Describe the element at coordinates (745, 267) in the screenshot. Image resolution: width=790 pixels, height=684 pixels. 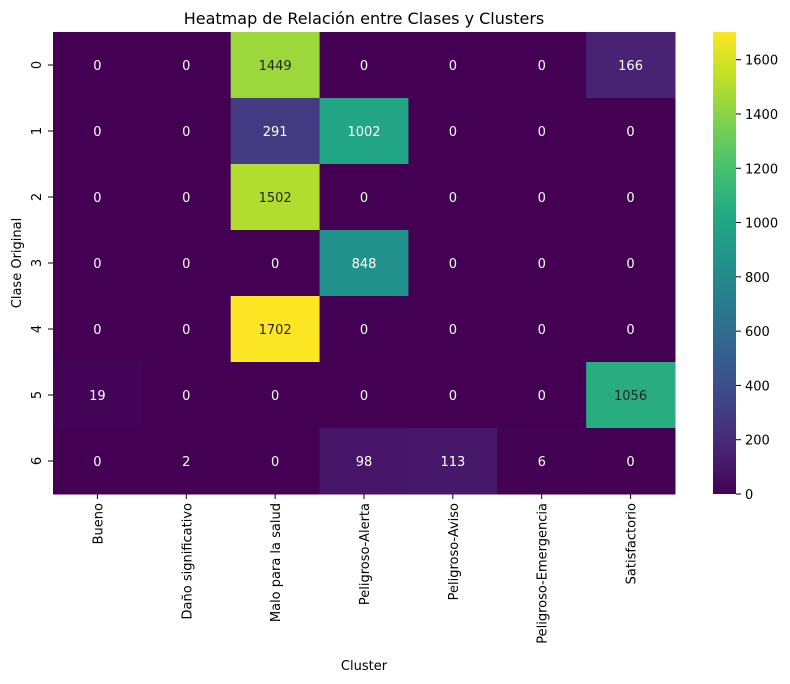
I see `colorbar: 0 200 400 600 800 1000 1200 1400 1600` at that location.